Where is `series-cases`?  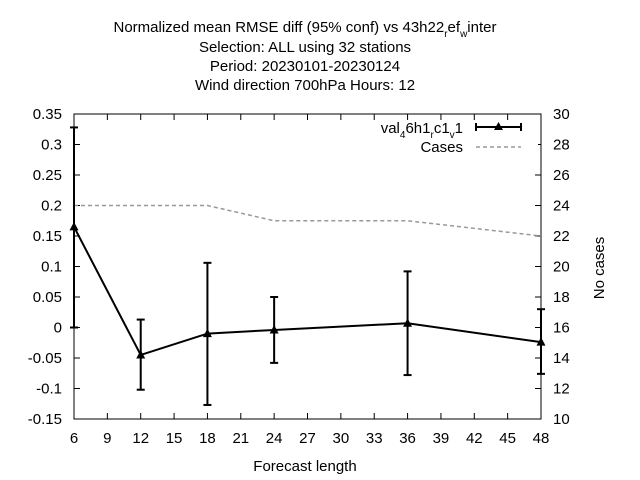
series-cases is located at coordinates (308, 220).